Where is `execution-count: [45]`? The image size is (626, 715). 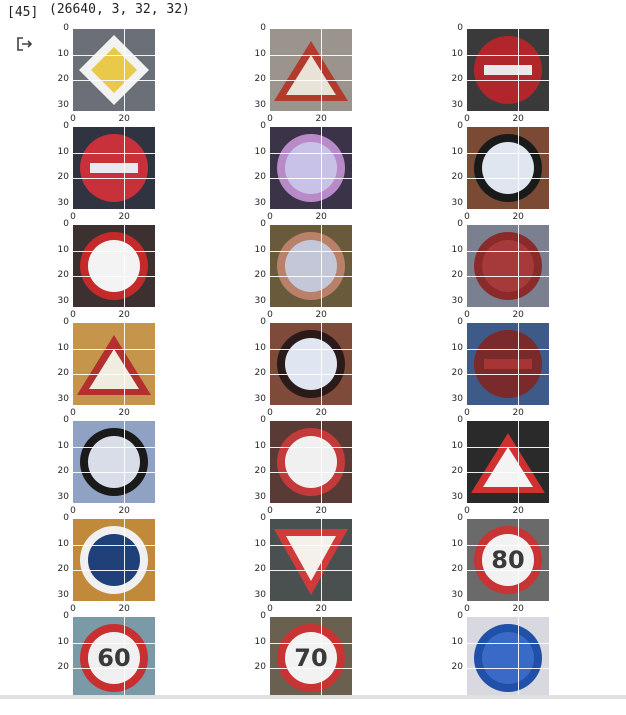
execution-count: [45] is located at coordinates (23, 12).